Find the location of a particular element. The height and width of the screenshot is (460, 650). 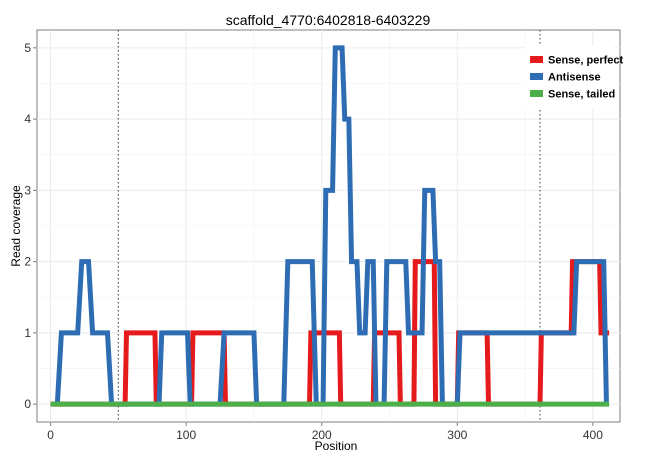

y-tick-label: 1 is located at coordinates (27, 333).